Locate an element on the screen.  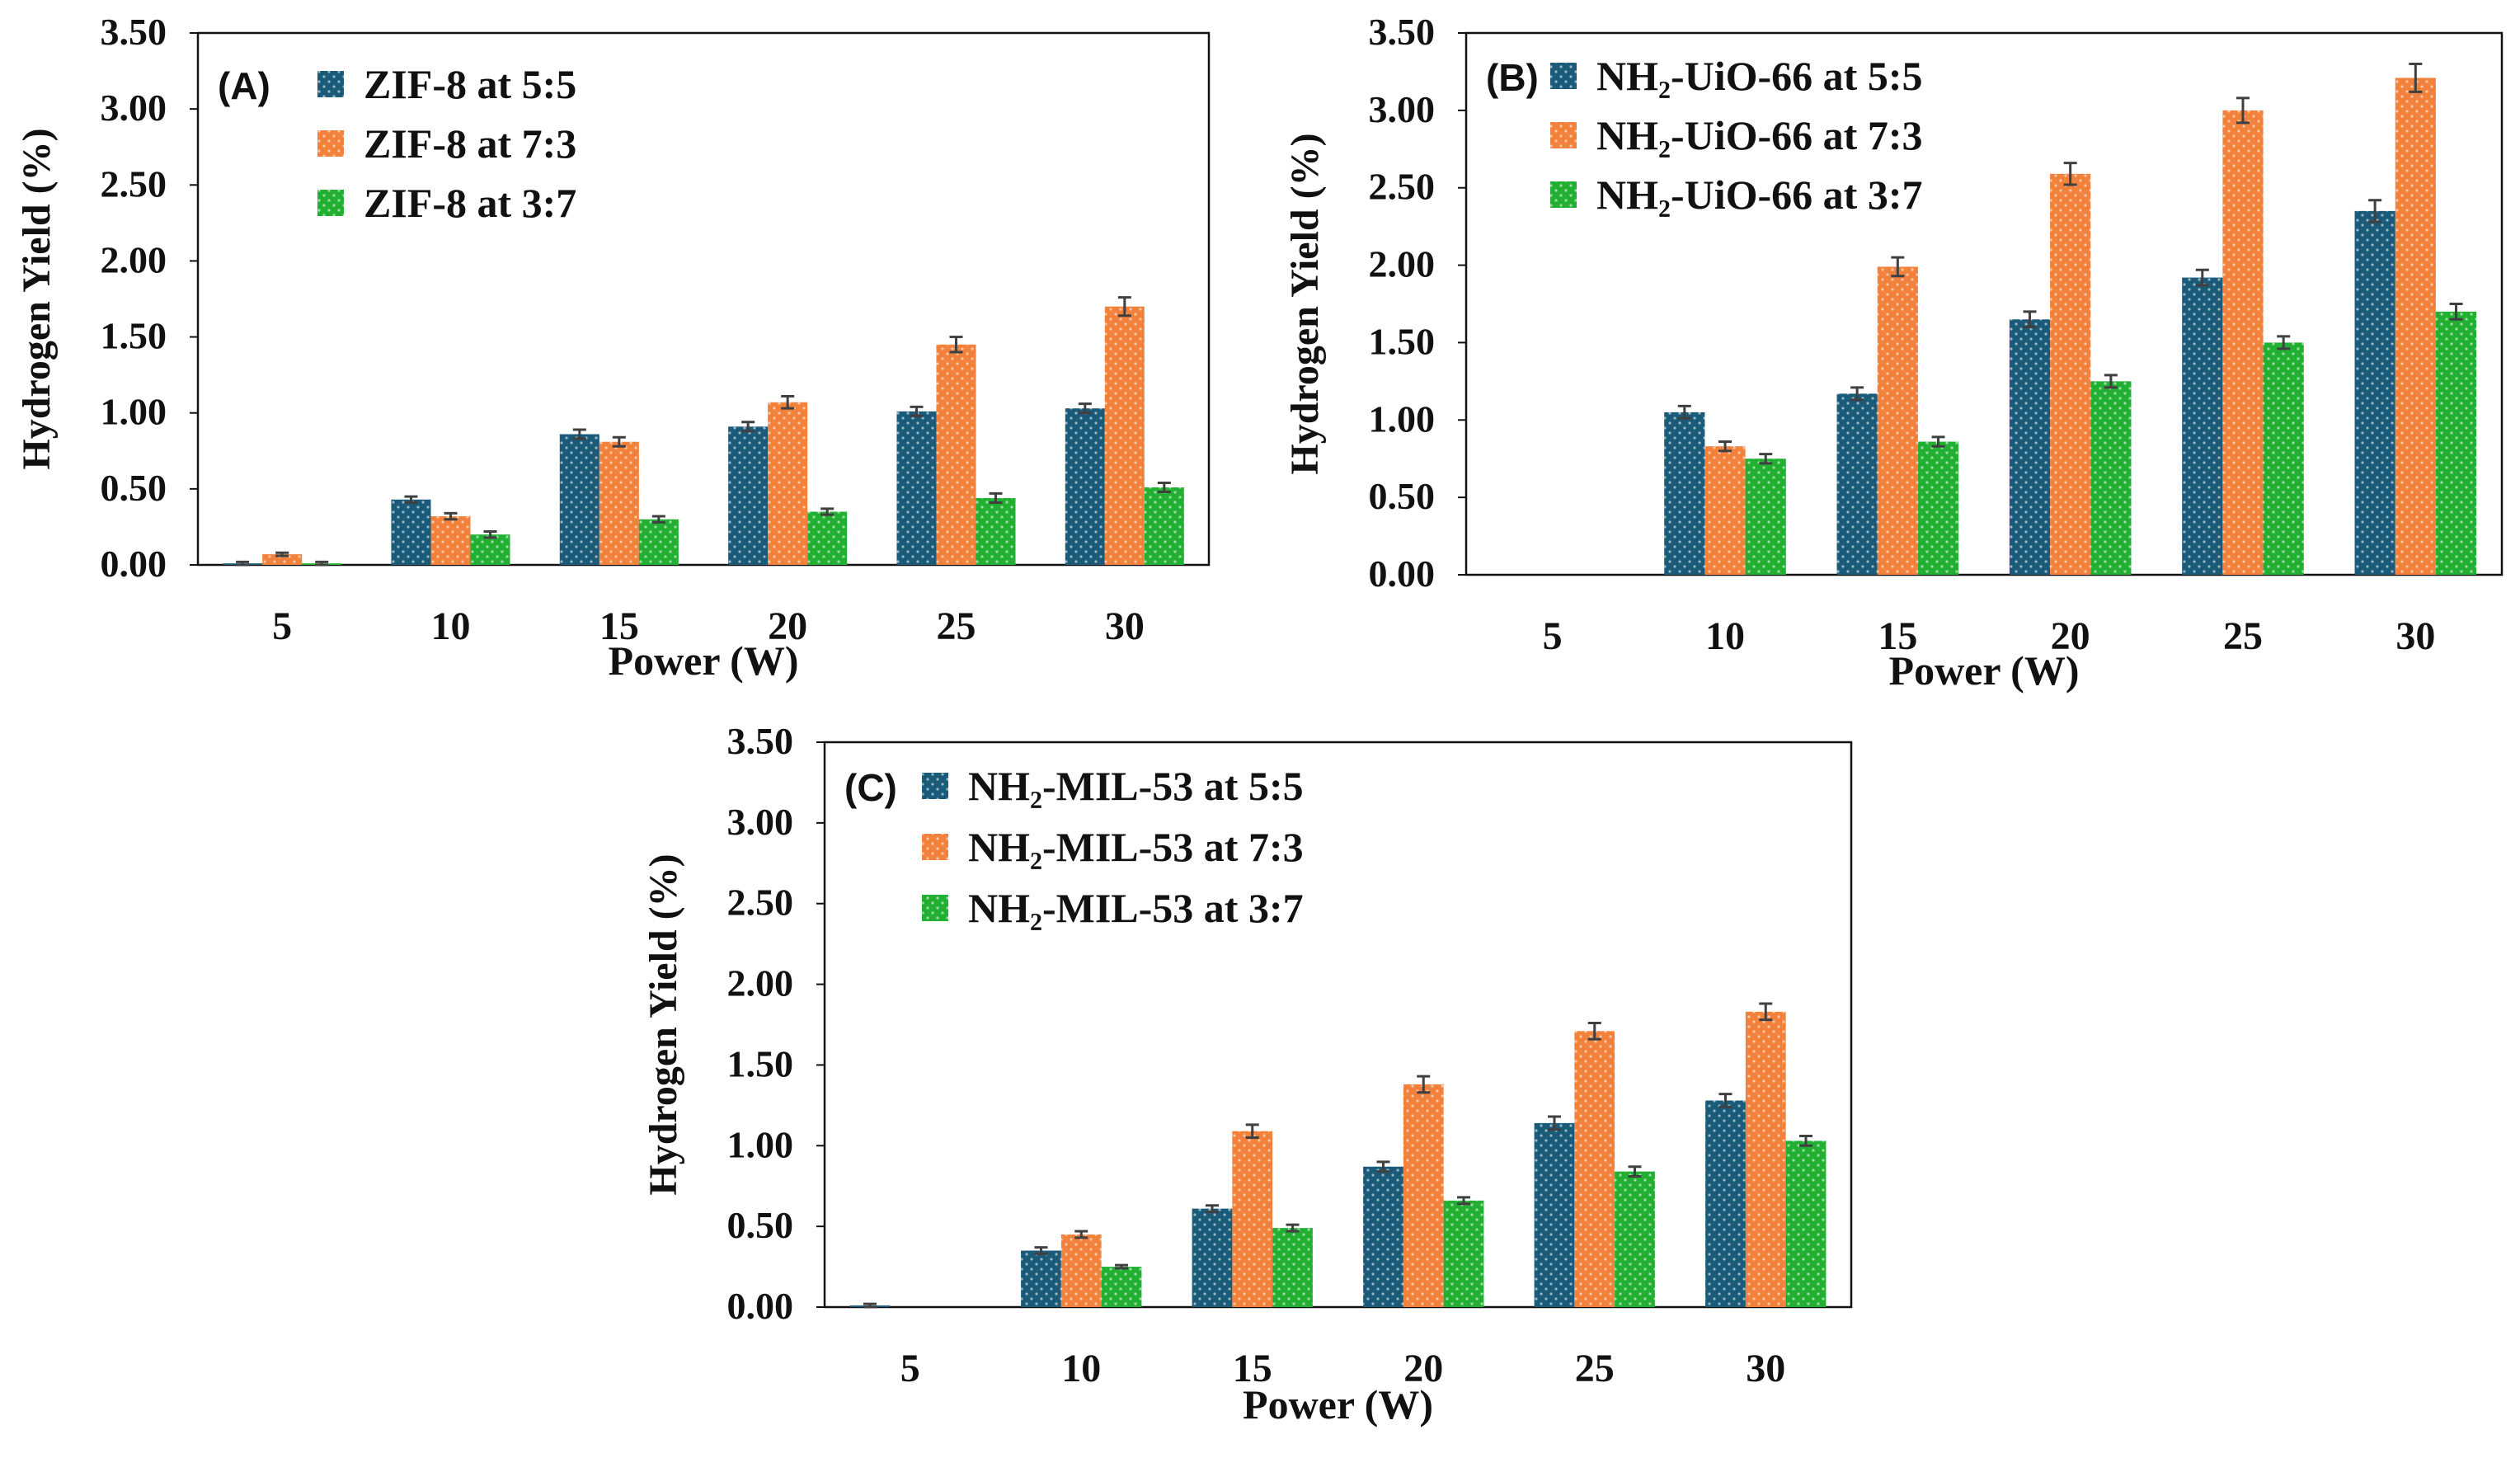
panel-label: (C) is located at coordinates (870, 787).